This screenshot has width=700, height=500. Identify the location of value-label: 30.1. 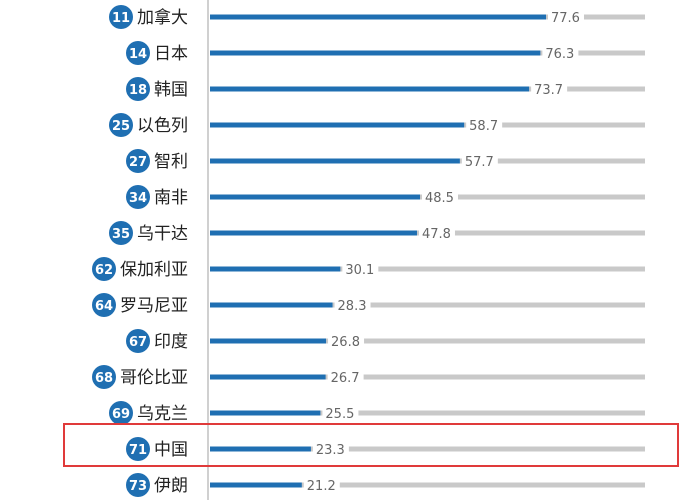
(359, 270).